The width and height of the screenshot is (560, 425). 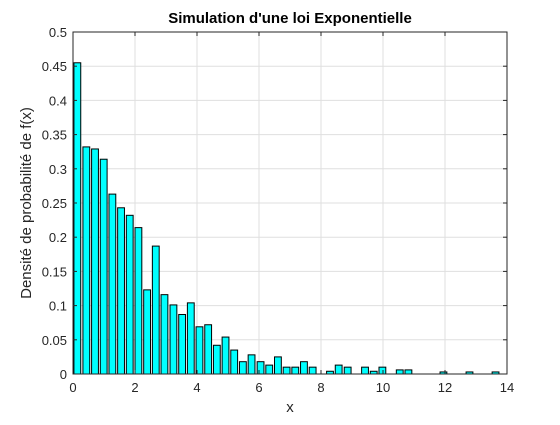 I want to click on y-tick-label: 0, so click(x=63, y=374).